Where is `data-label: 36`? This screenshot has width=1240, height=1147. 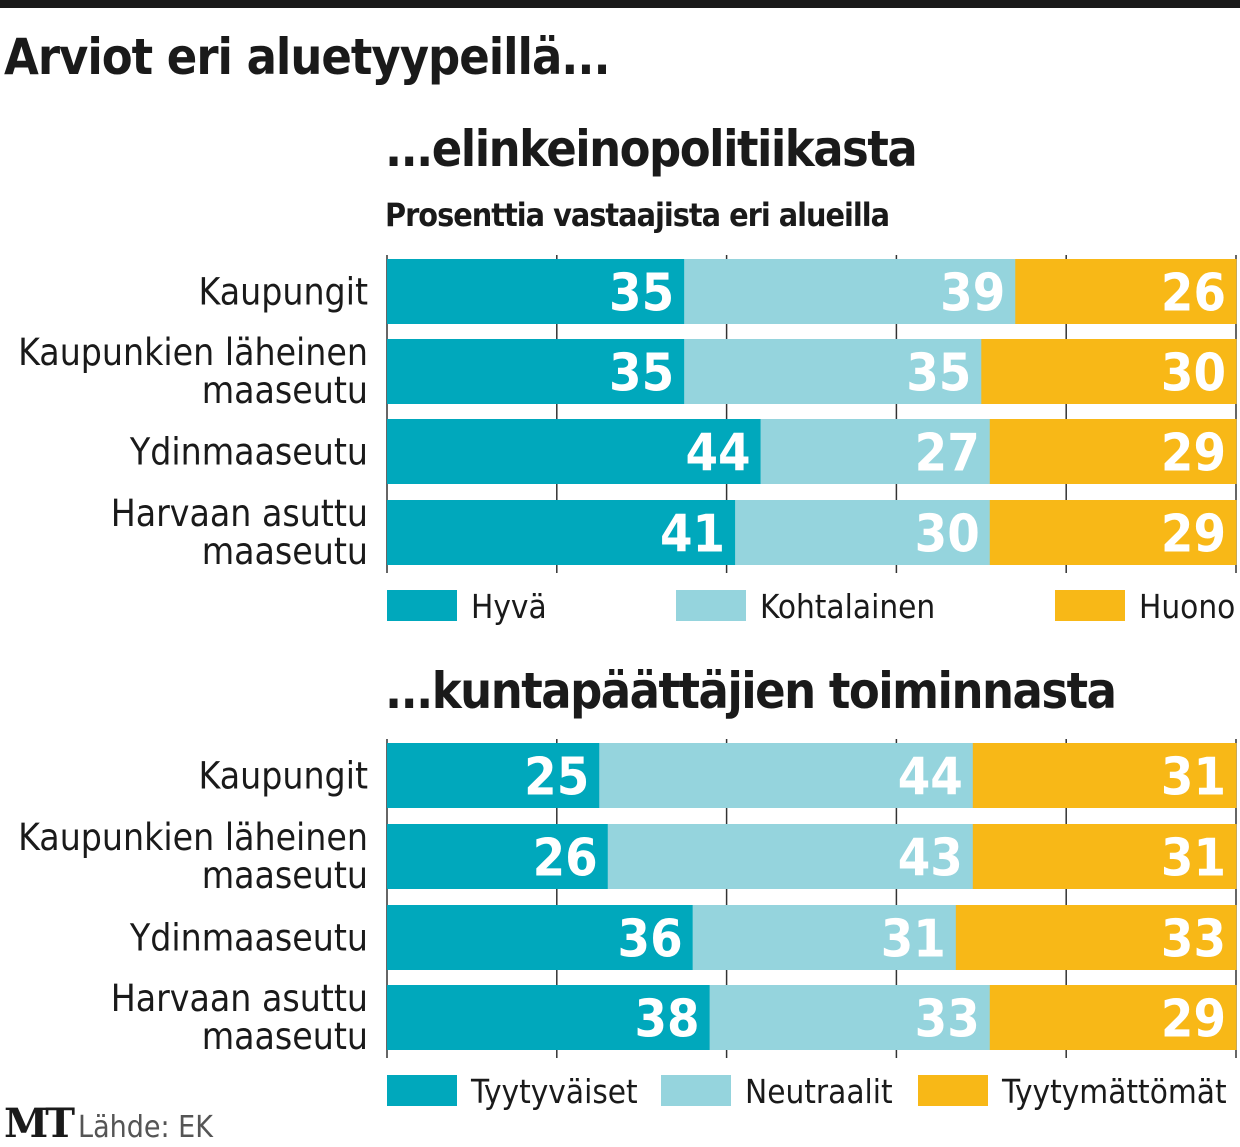
data-label: 36 is located at coordinates (650, 940).